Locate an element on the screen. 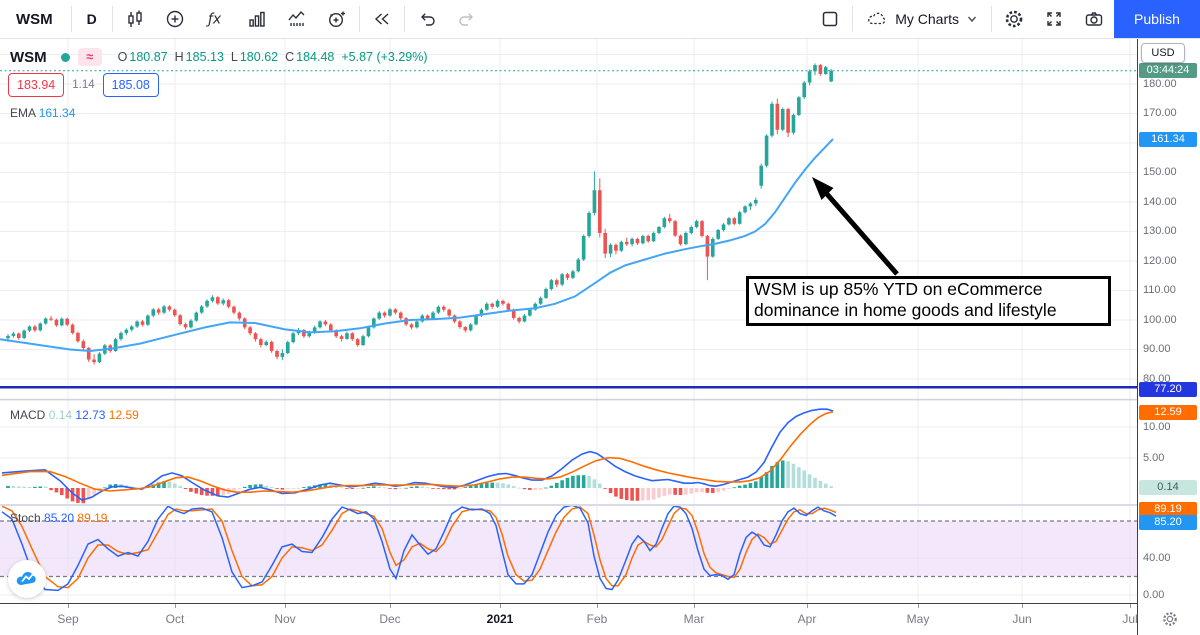 This screenshot has width=1200, height=635. ohlc-key: O is located at coordinates (122, 57).